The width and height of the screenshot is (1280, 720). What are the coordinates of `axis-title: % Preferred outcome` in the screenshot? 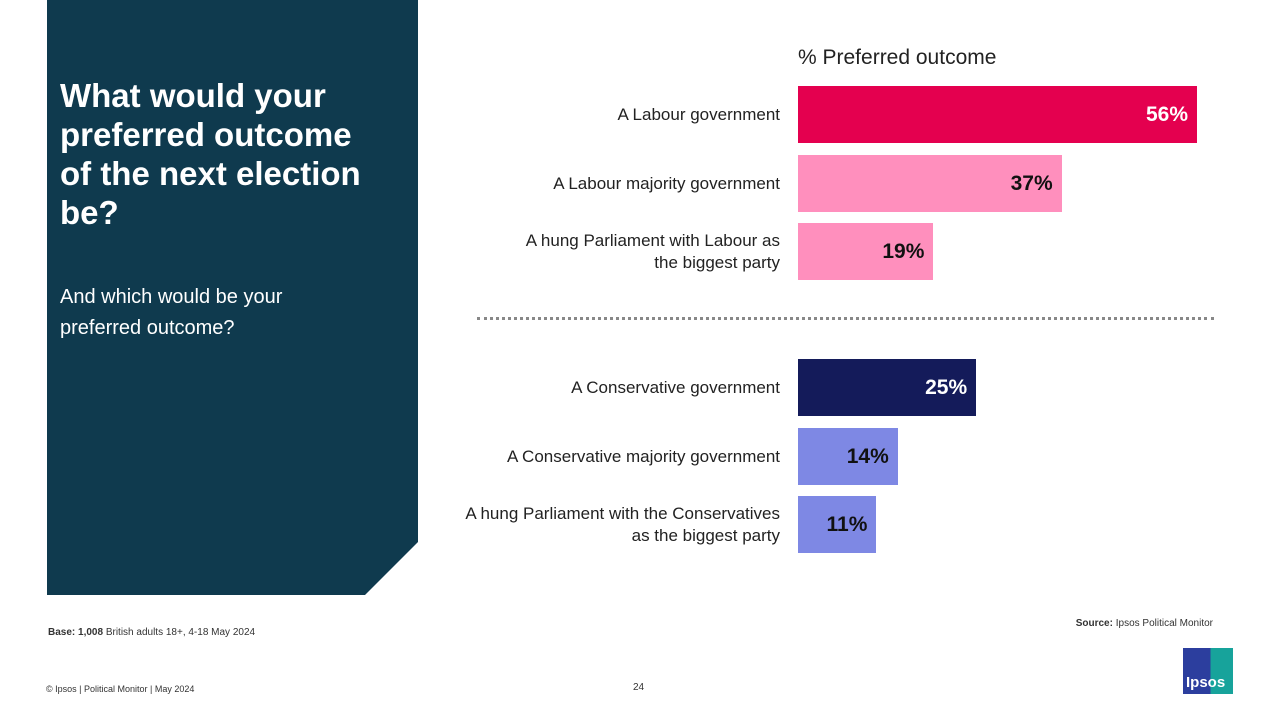 It's located at (897, 57).